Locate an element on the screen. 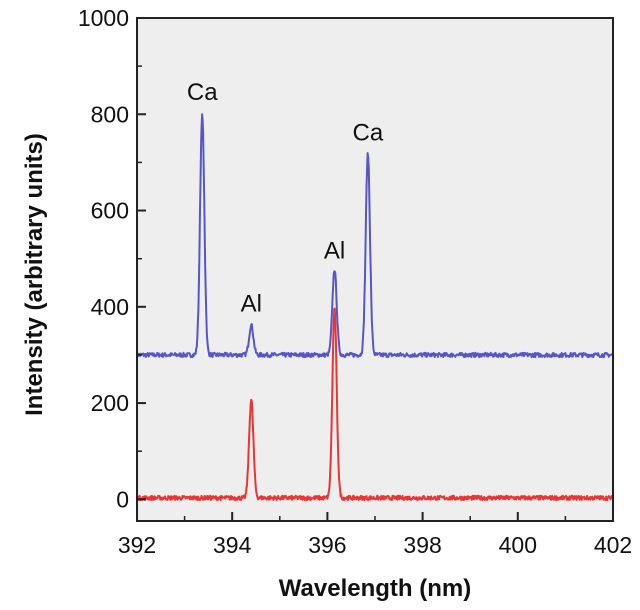  y-tick-label: 1000 is located at coordinates (103, 18).